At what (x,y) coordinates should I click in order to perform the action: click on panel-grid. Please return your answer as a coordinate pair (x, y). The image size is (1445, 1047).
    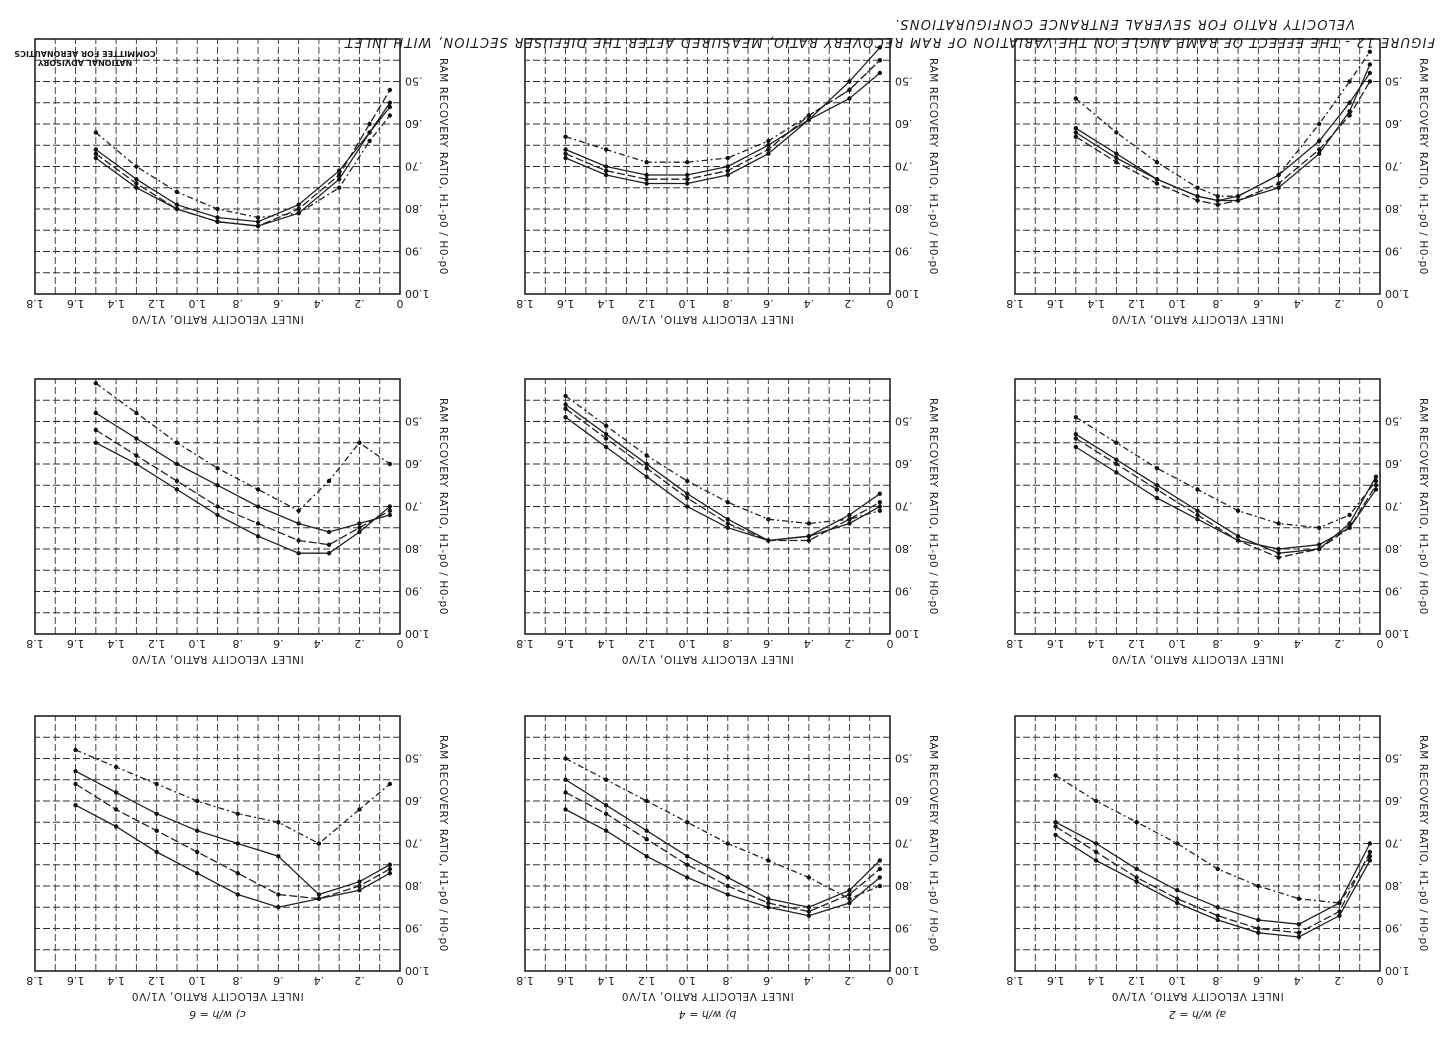
    Looking at the image, I should click on (707, 843).